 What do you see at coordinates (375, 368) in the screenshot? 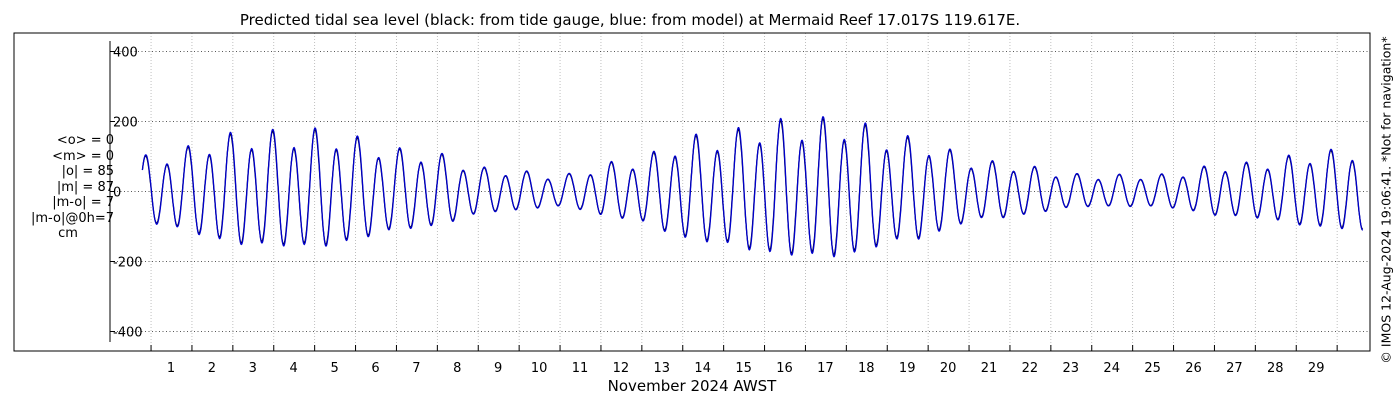
I see `x-tick-label: 6` at bounding box center [375, 368].